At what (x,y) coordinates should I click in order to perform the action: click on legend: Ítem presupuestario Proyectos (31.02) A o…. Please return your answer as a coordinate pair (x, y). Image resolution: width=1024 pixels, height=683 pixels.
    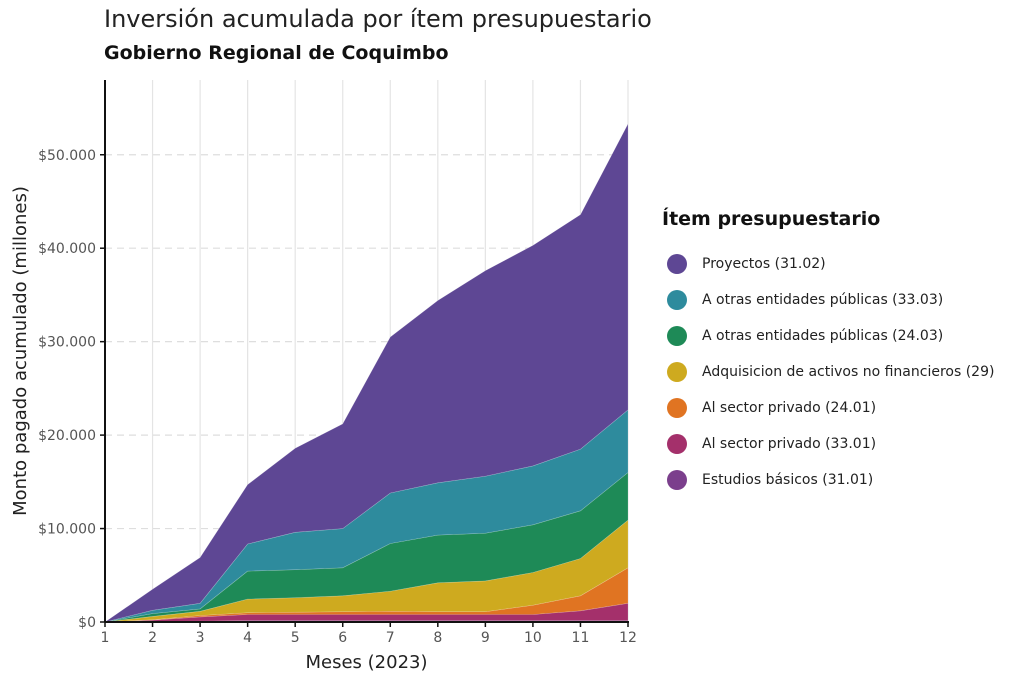
    Looking at the image, I should click on (828, 353).